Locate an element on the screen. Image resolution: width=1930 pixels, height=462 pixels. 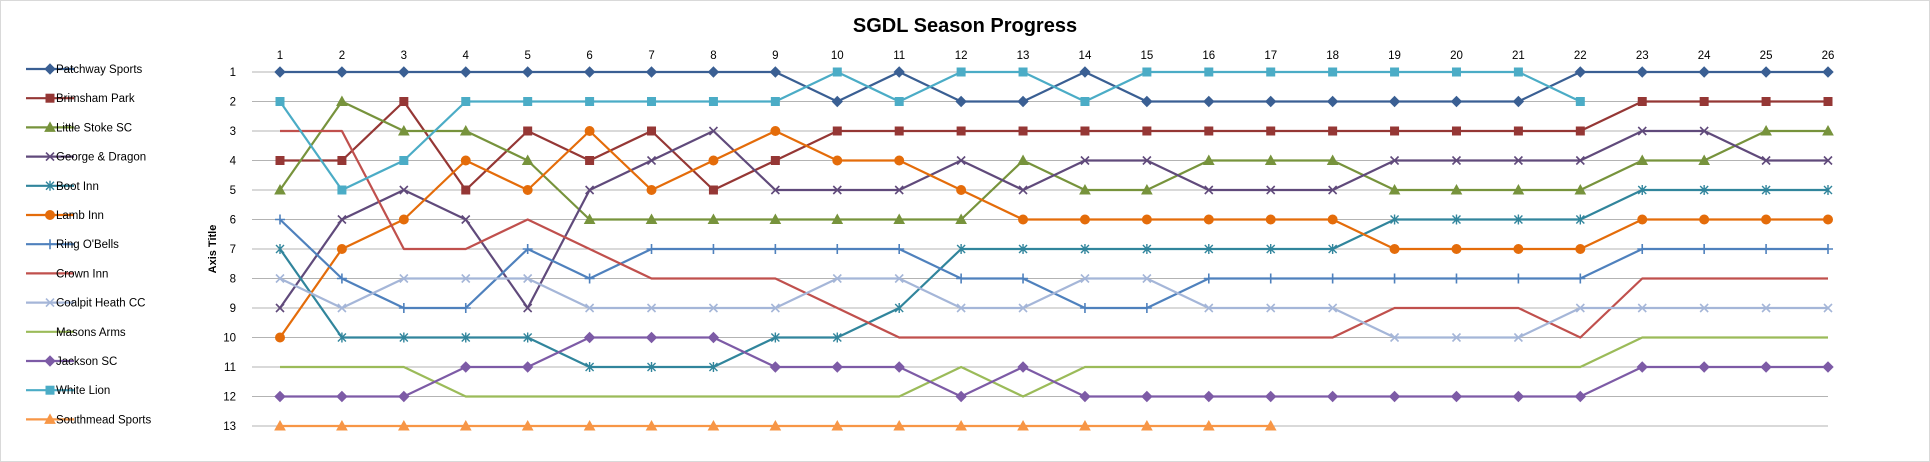
y-tick-label: 2 is located at coordinates (233, 103).